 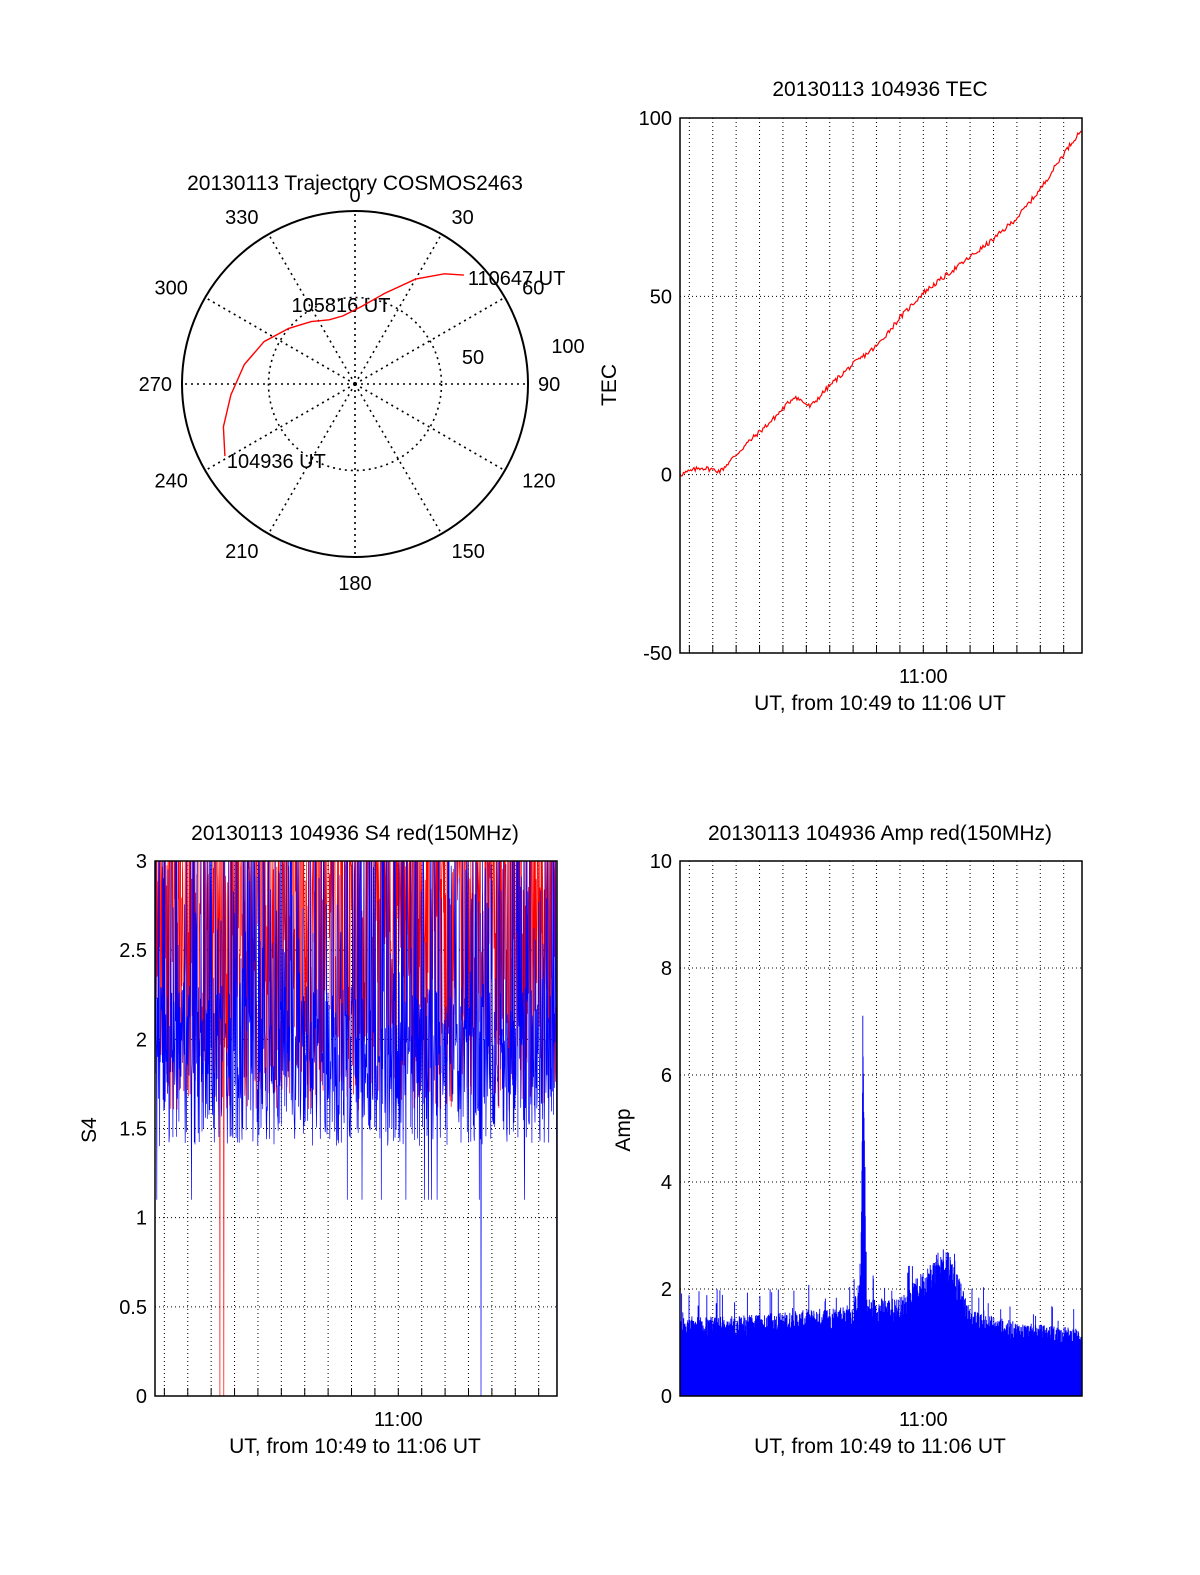 I want to click on azimuth-label-180: 180, so click(x=354, y=584).